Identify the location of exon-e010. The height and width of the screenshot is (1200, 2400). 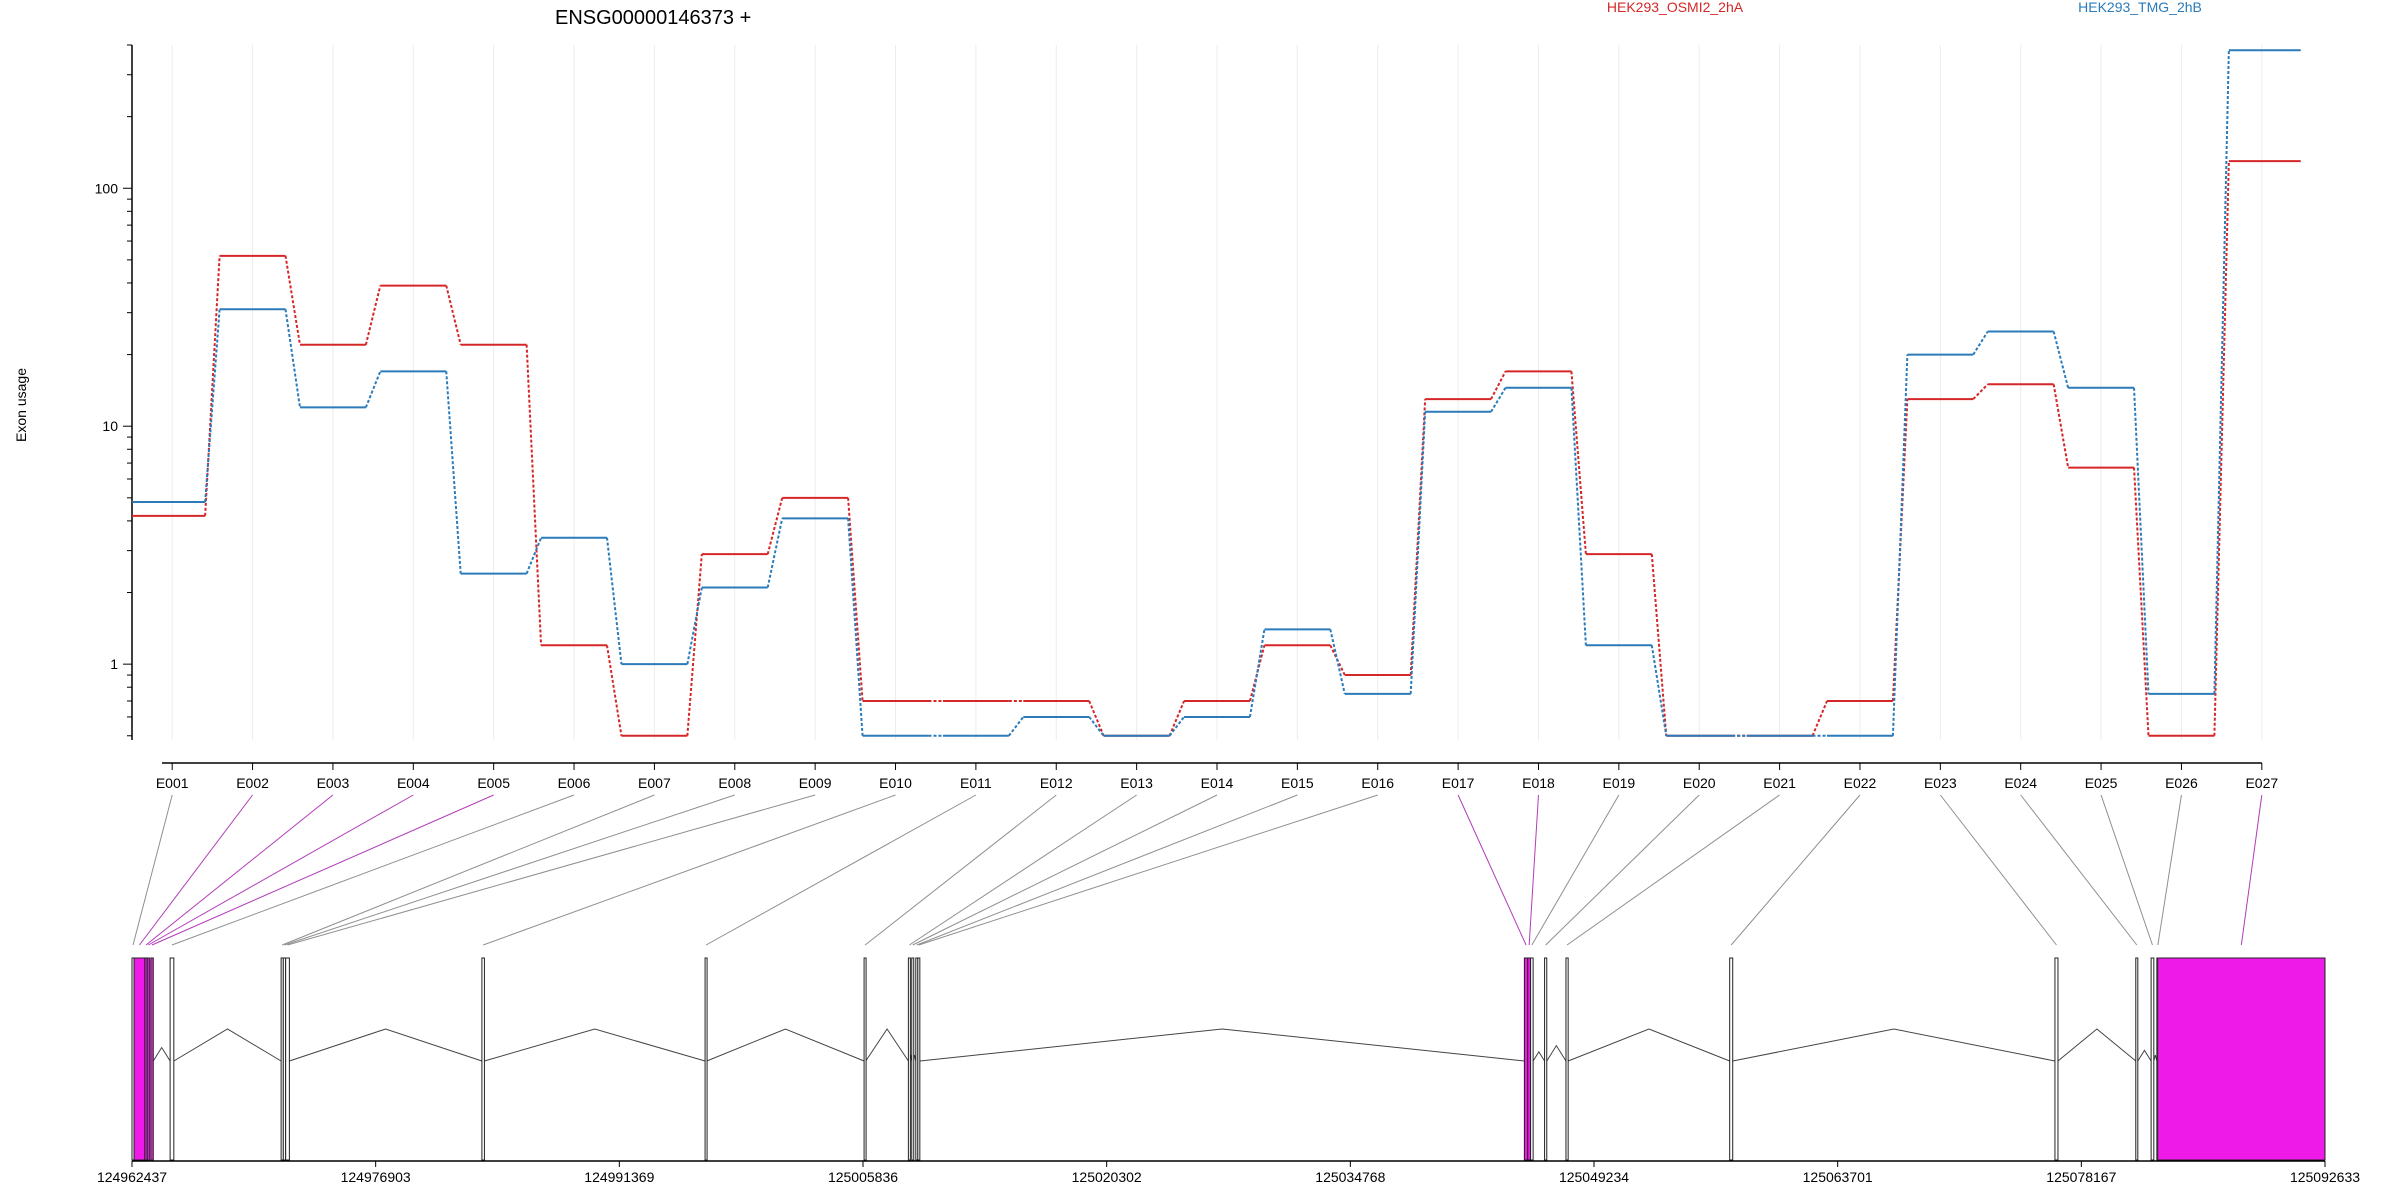
(483, 1059).